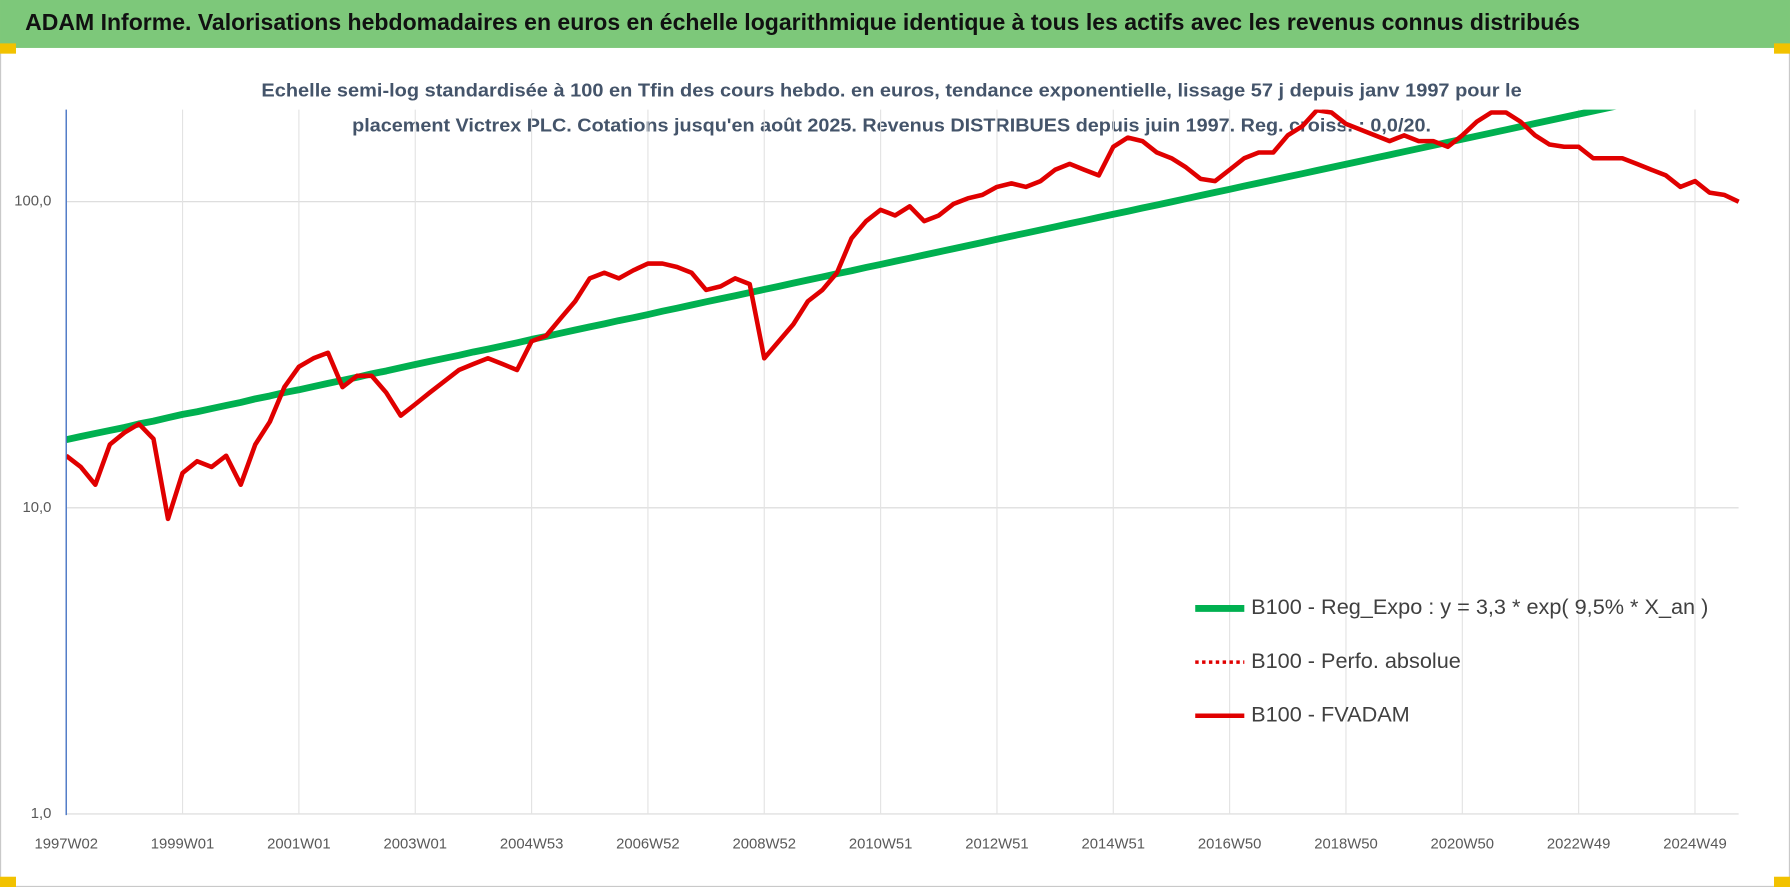 The image size is (1790, 887). What do you see at coordinates (1113, 845) in the screenshot?
I see `x-tick-label: 2014W51` at bounding box center [1113, 845].